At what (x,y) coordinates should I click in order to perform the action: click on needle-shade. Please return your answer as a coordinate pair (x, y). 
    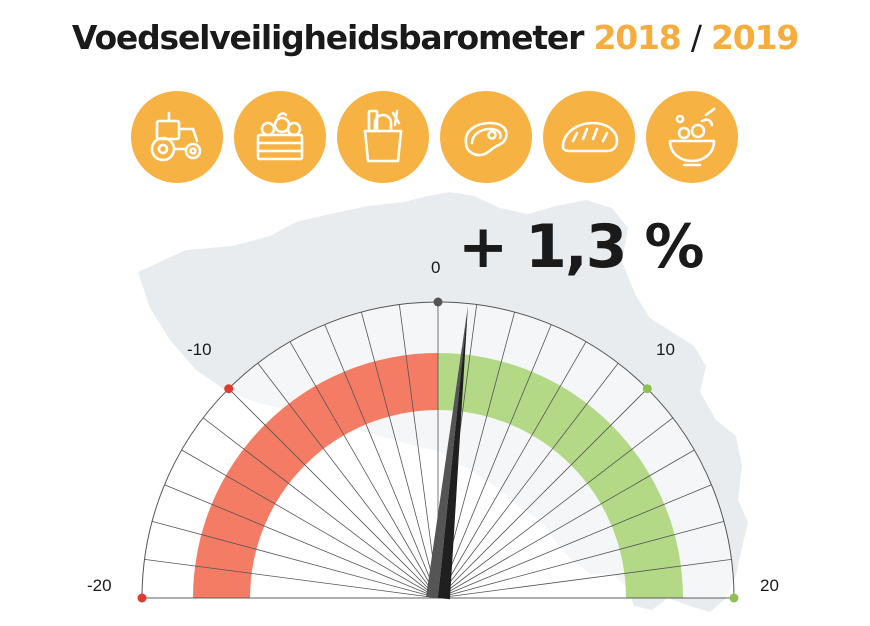
    Looking at the image, I should click on (447, 451).